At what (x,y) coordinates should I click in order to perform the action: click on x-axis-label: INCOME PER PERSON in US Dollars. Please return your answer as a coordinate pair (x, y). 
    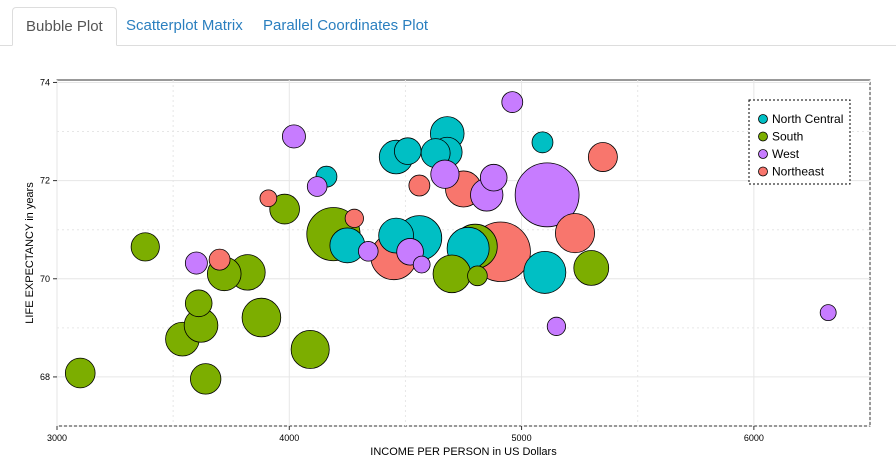
    Looking at the image, I should click on (463, 452).